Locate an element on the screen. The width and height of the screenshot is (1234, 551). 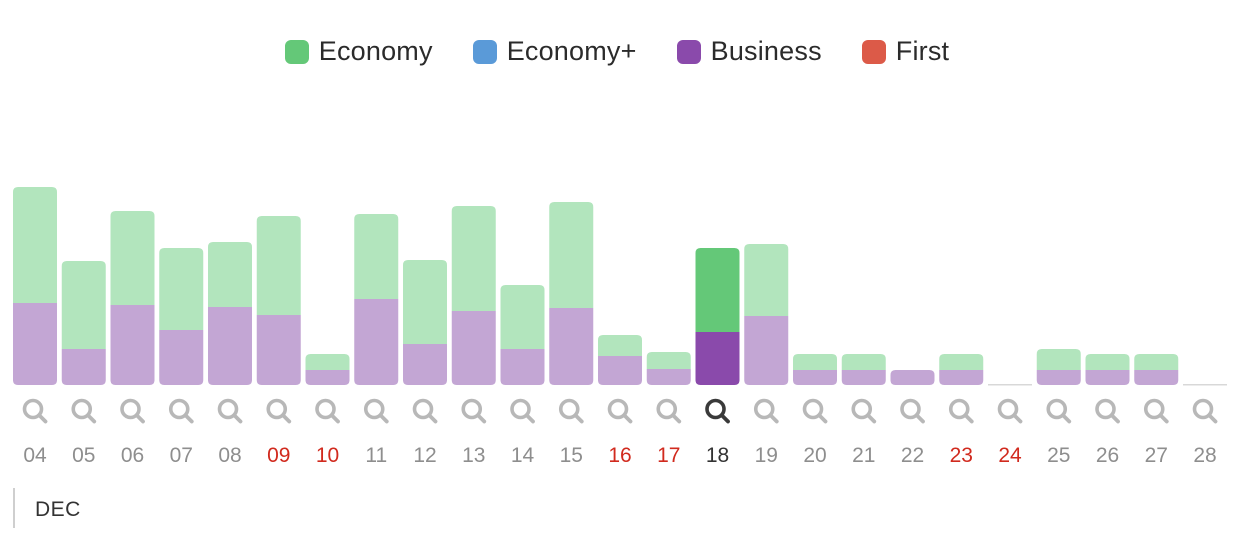
day-label-05: 05 is located at coordinates (83, 455).